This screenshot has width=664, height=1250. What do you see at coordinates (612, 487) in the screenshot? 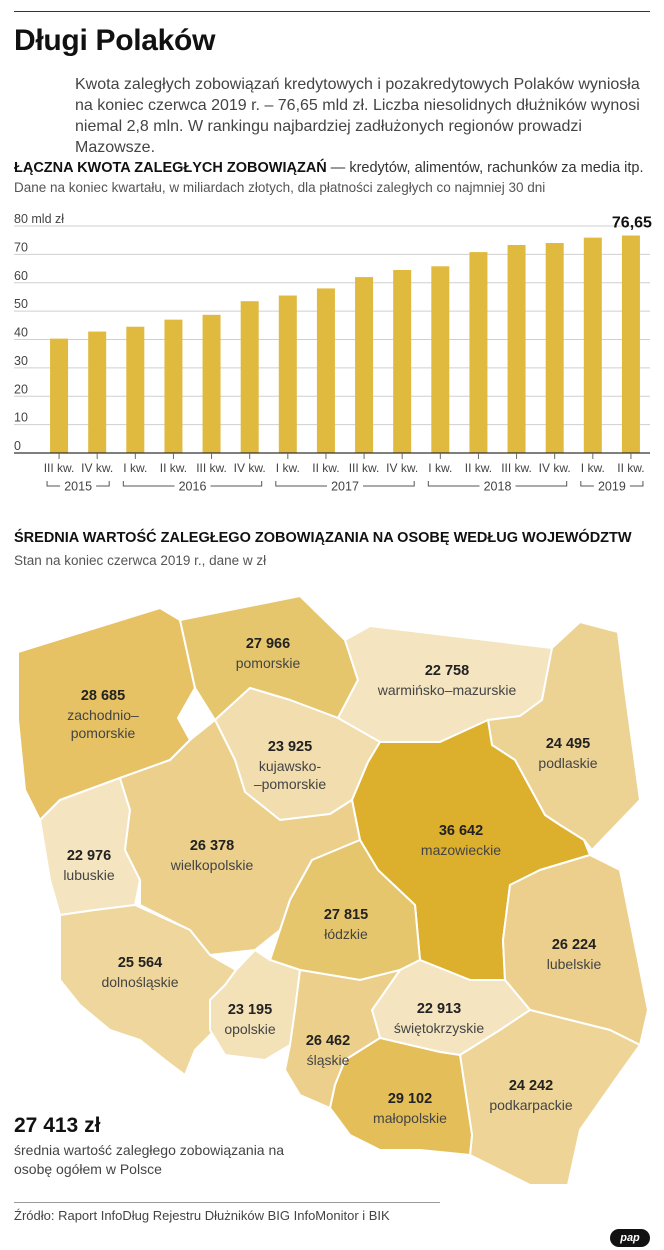
I see `year-label: 2019` at bounding box center [612, 487].